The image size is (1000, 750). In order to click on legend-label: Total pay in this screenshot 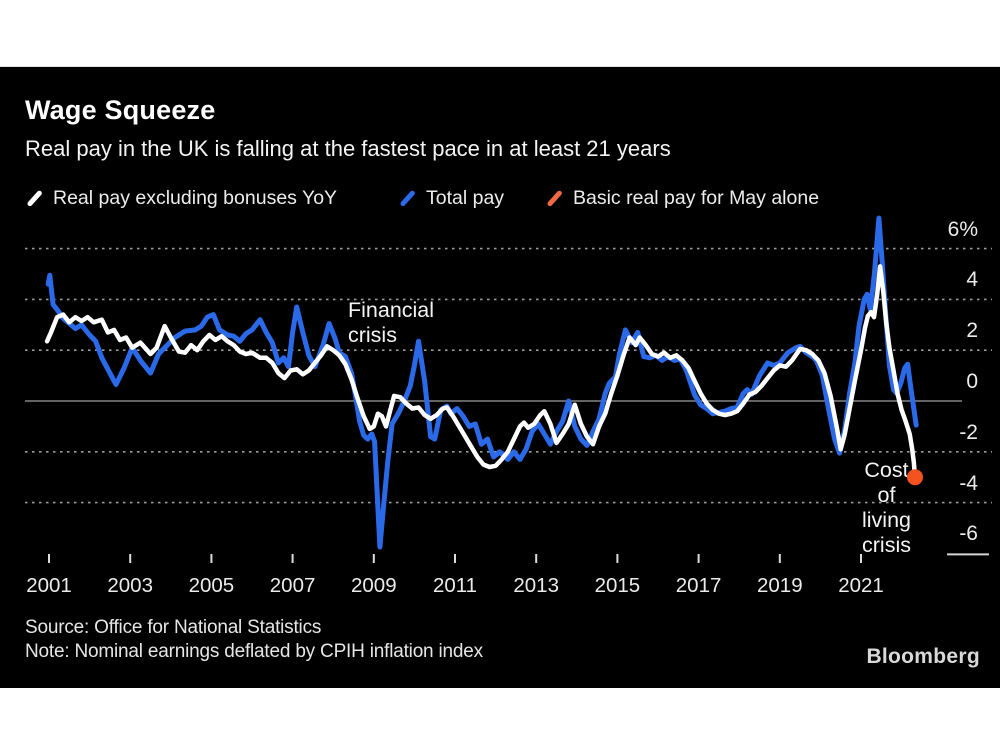, I will do `click(465, 197)`.